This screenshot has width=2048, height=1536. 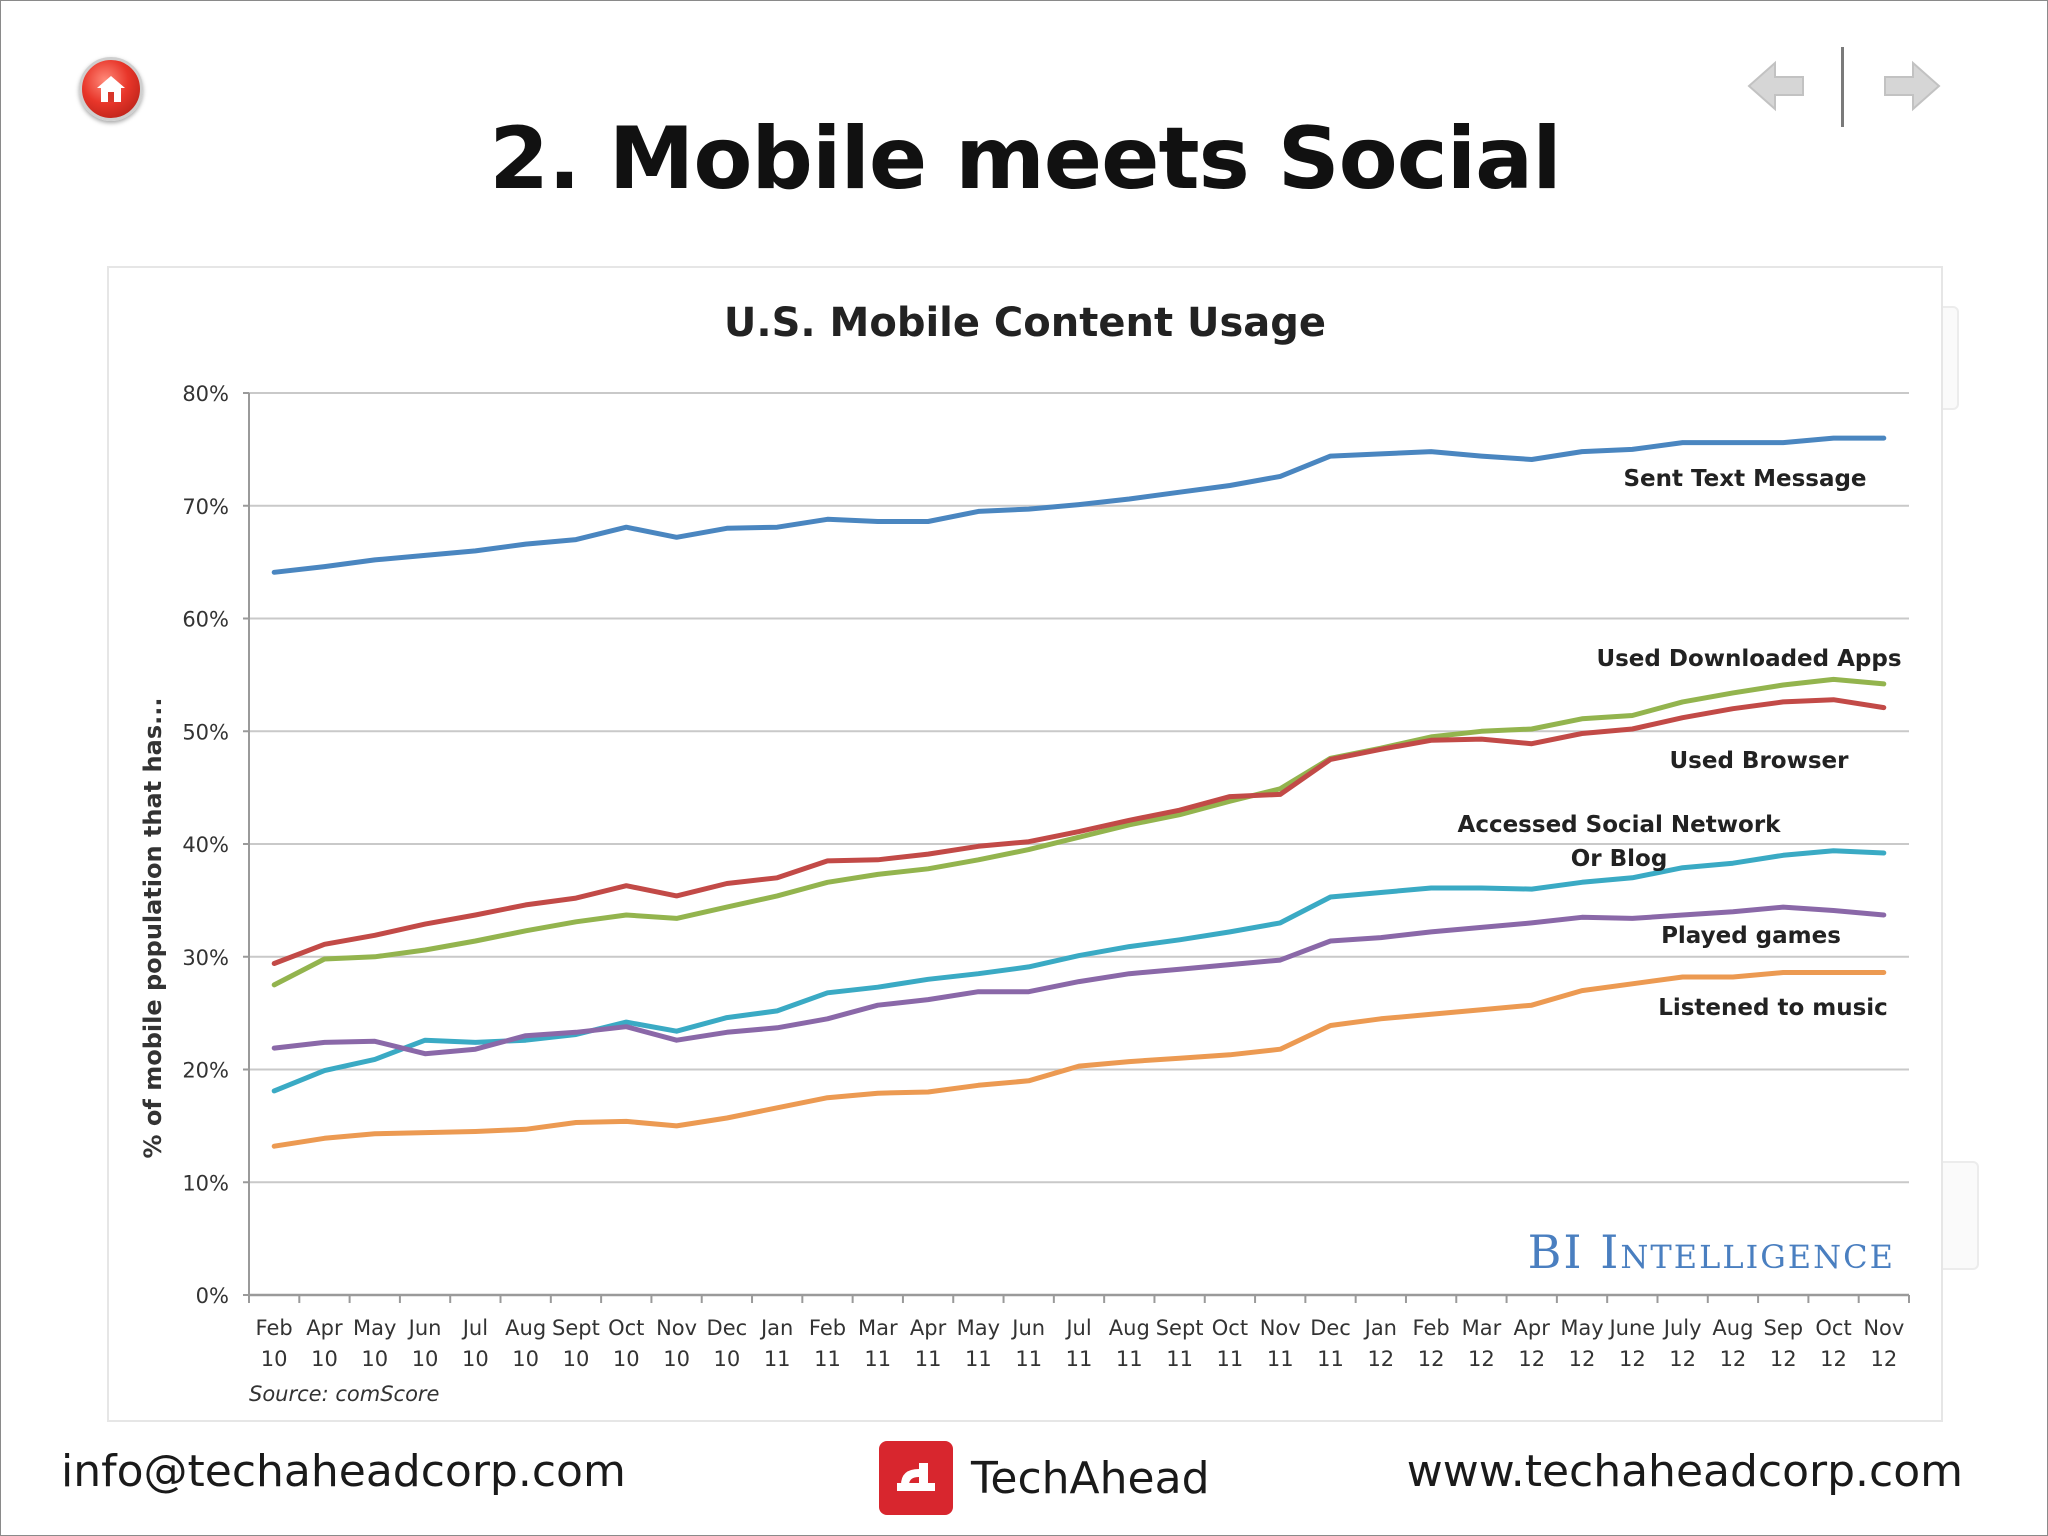 I want to click on y-tick-label: 0%, so click(x=212, y=1296).